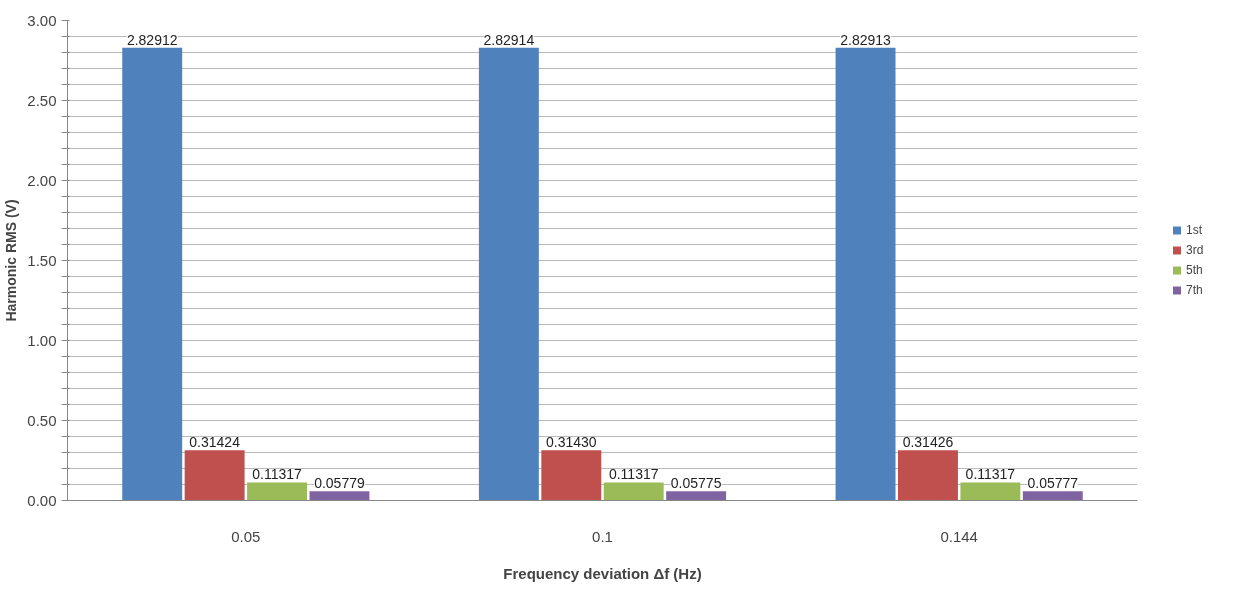 The height and width of the screenshot is (601, 1242). Describe the element at coordinates (42, 340) in the screenshot. I see `y-tick-label: 1.00` at that location.